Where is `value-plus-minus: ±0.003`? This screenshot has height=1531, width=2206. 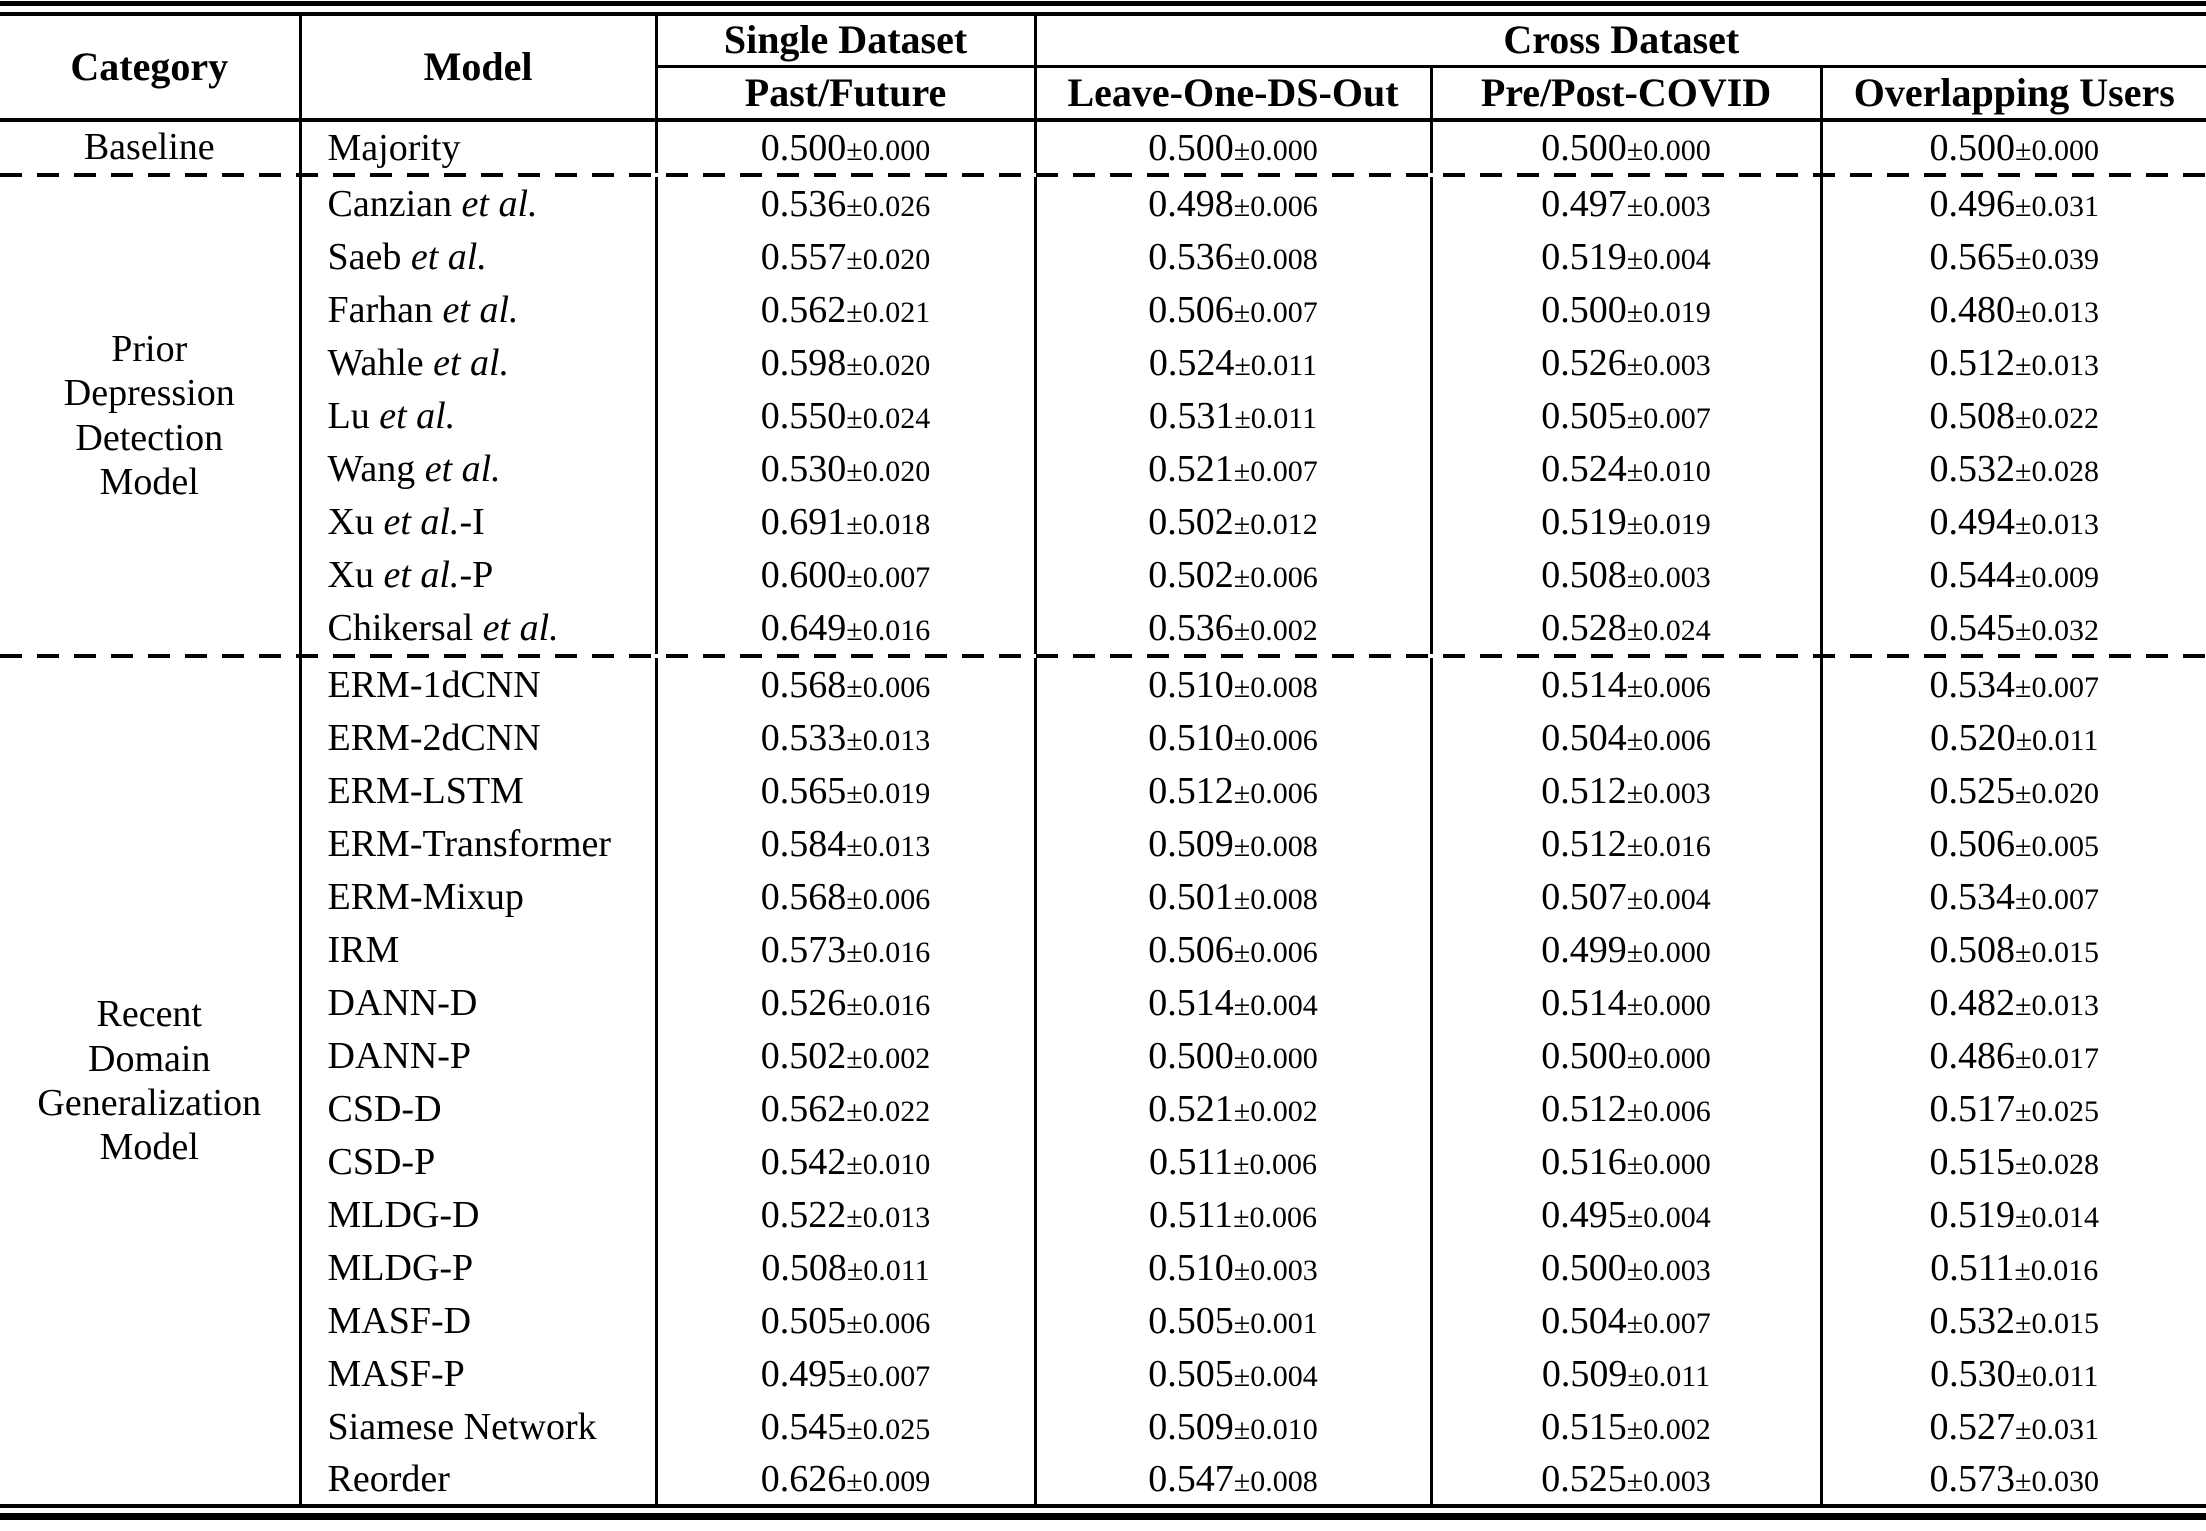 value-plus-minus: ±0.003 is located at coordinates (1668, 365).